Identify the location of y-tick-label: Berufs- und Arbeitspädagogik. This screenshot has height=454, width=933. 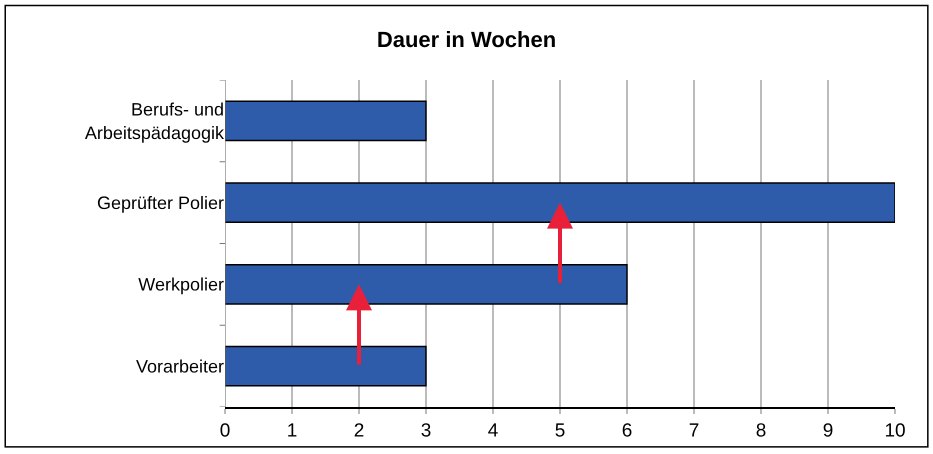
(154, 121).